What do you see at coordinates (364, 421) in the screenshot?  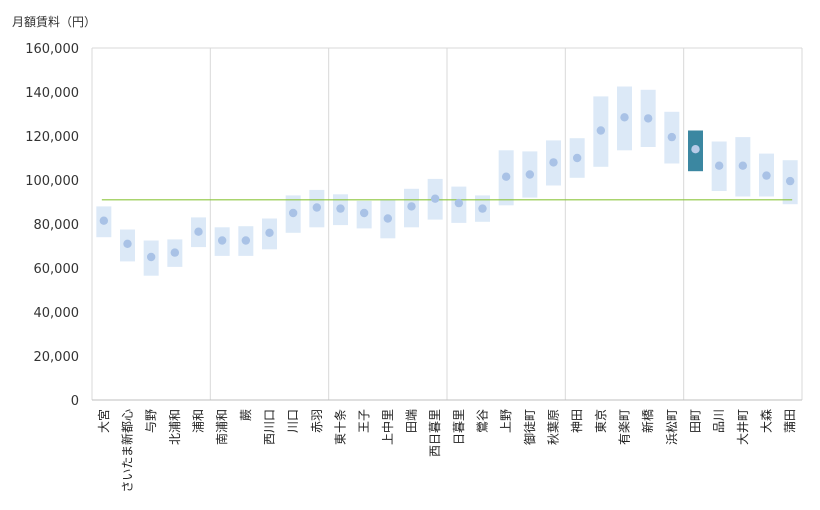 I see `x-category-label: 王子` at bounding box center [364, 421].